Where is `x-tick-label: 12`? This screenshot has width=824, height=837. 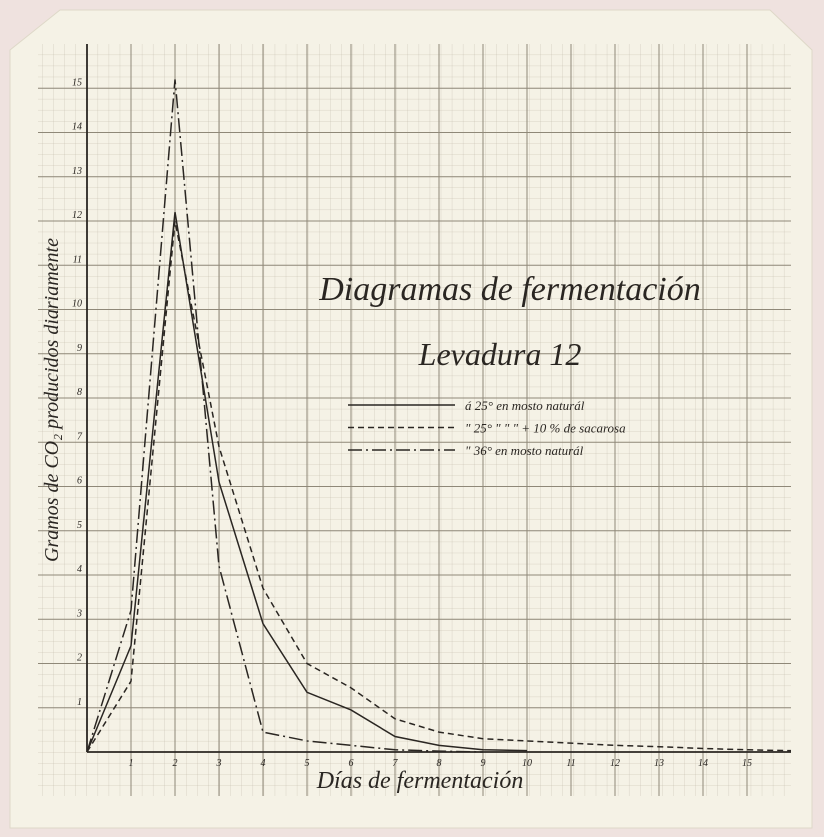 x-tick-label: 12 is located at coordinates (615, 763).